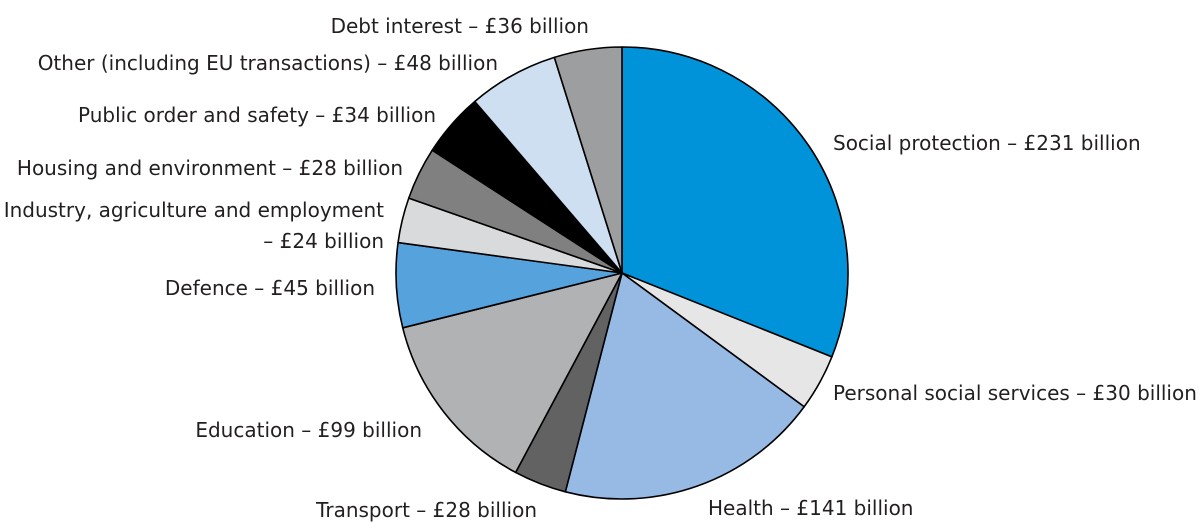 The height and width of the screenshot is (523, 1200). I want to click on slice-label-health: Health – £141 billion, so click(810, 508).